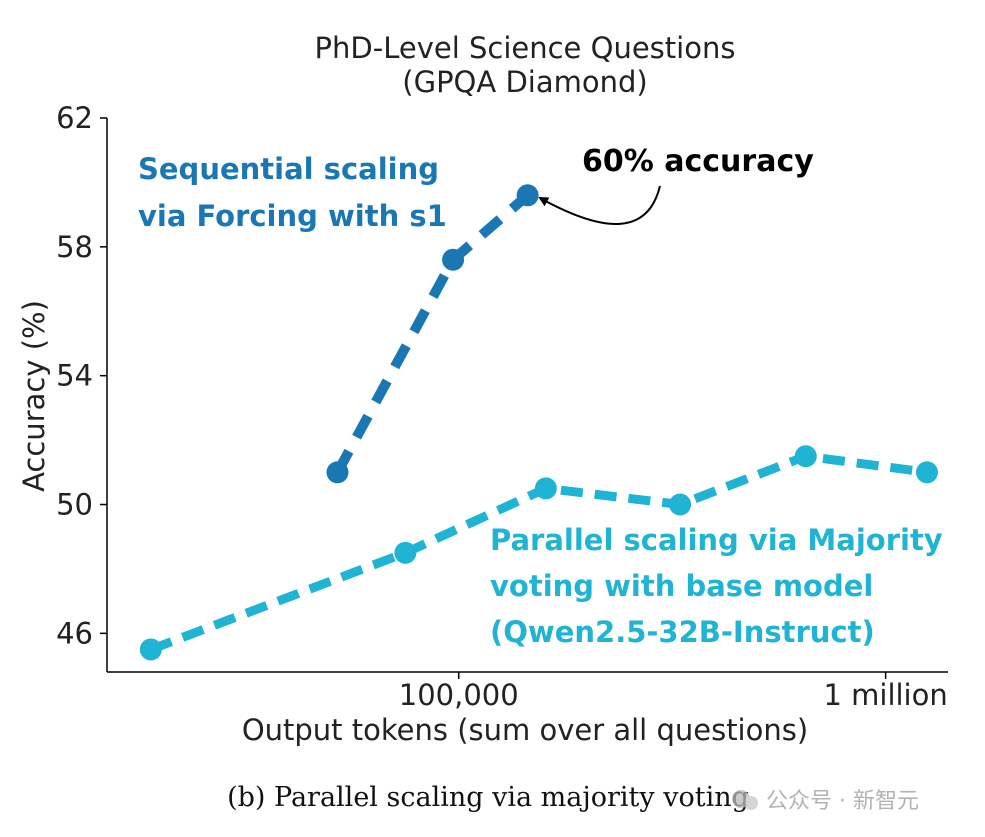 This screenshot has width=985, height=837. I want to click on parallel-label-line-3: (Qwen2.5-32B-Instruct), so click(682, 632).